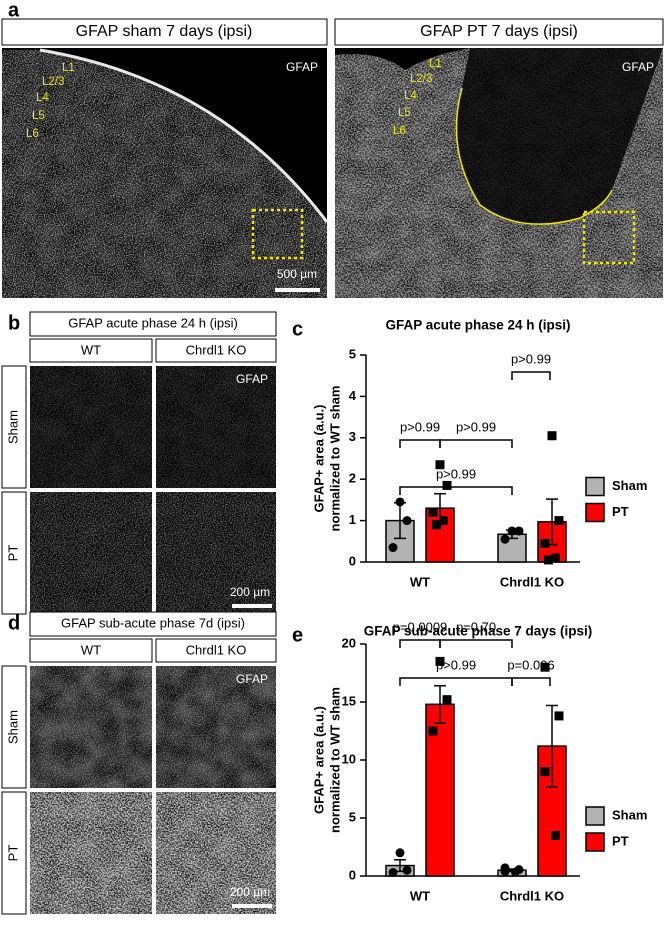 Image resolution: width=665 pixels, height=945 pixels. What do you see at coordinates (352, 519) in the screenshot?
I see `y-tick-label: 1` at bounding box center [352, 519].